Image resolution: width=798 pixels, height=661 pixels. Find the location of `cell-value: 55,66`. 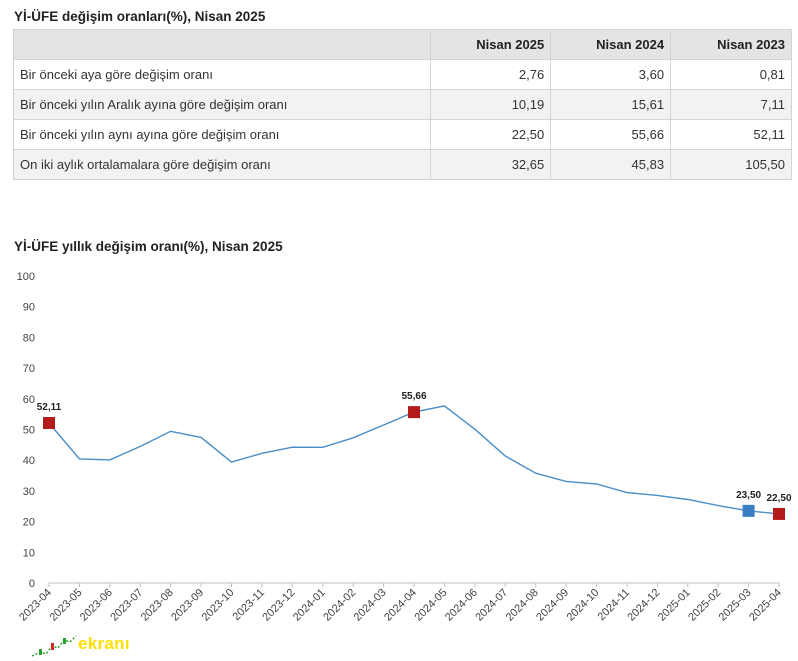

cell-value: 55,66 is located at coordinates (611, 134).